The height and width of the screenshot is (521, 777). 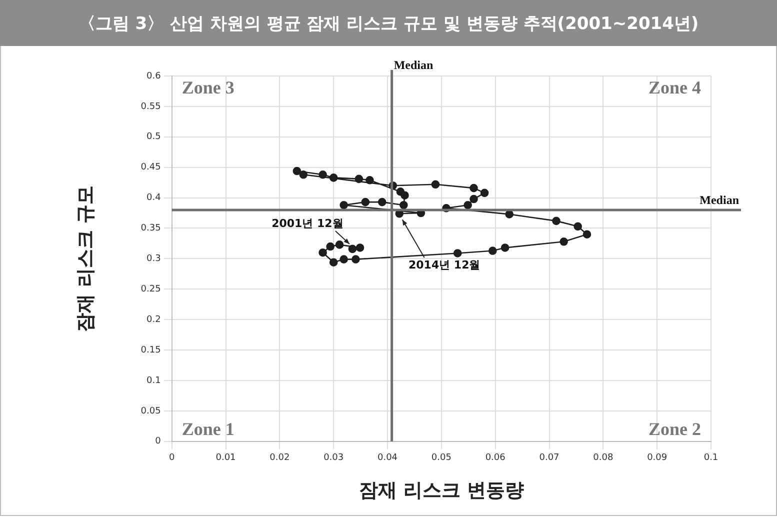 What do you see at coordinates (603, 458) in the screenshot?
I see `x-tick-label: 0.08` at bounding box center [603, 458].